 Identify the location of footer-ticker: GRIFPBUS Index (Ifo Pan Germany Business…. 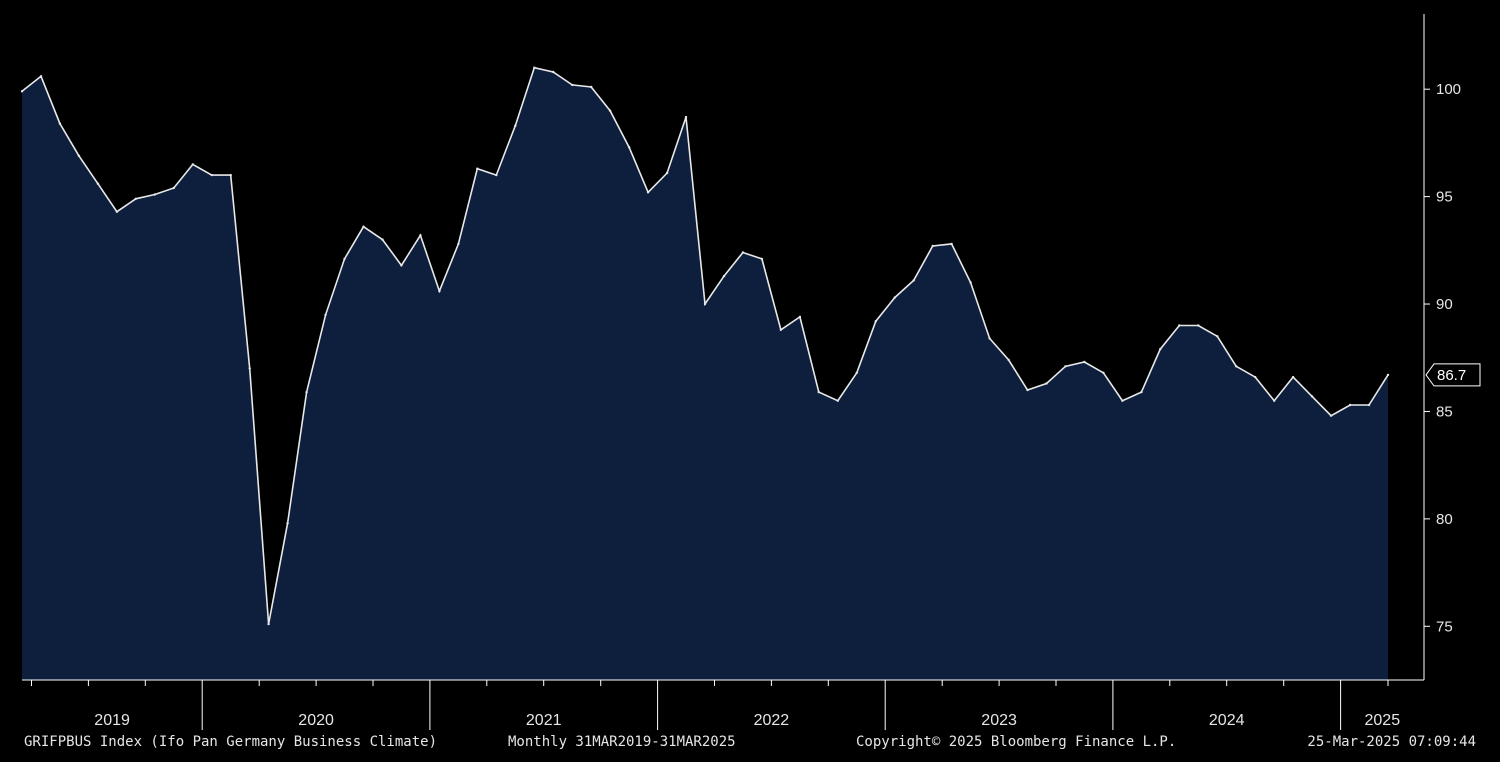
(231, 742).